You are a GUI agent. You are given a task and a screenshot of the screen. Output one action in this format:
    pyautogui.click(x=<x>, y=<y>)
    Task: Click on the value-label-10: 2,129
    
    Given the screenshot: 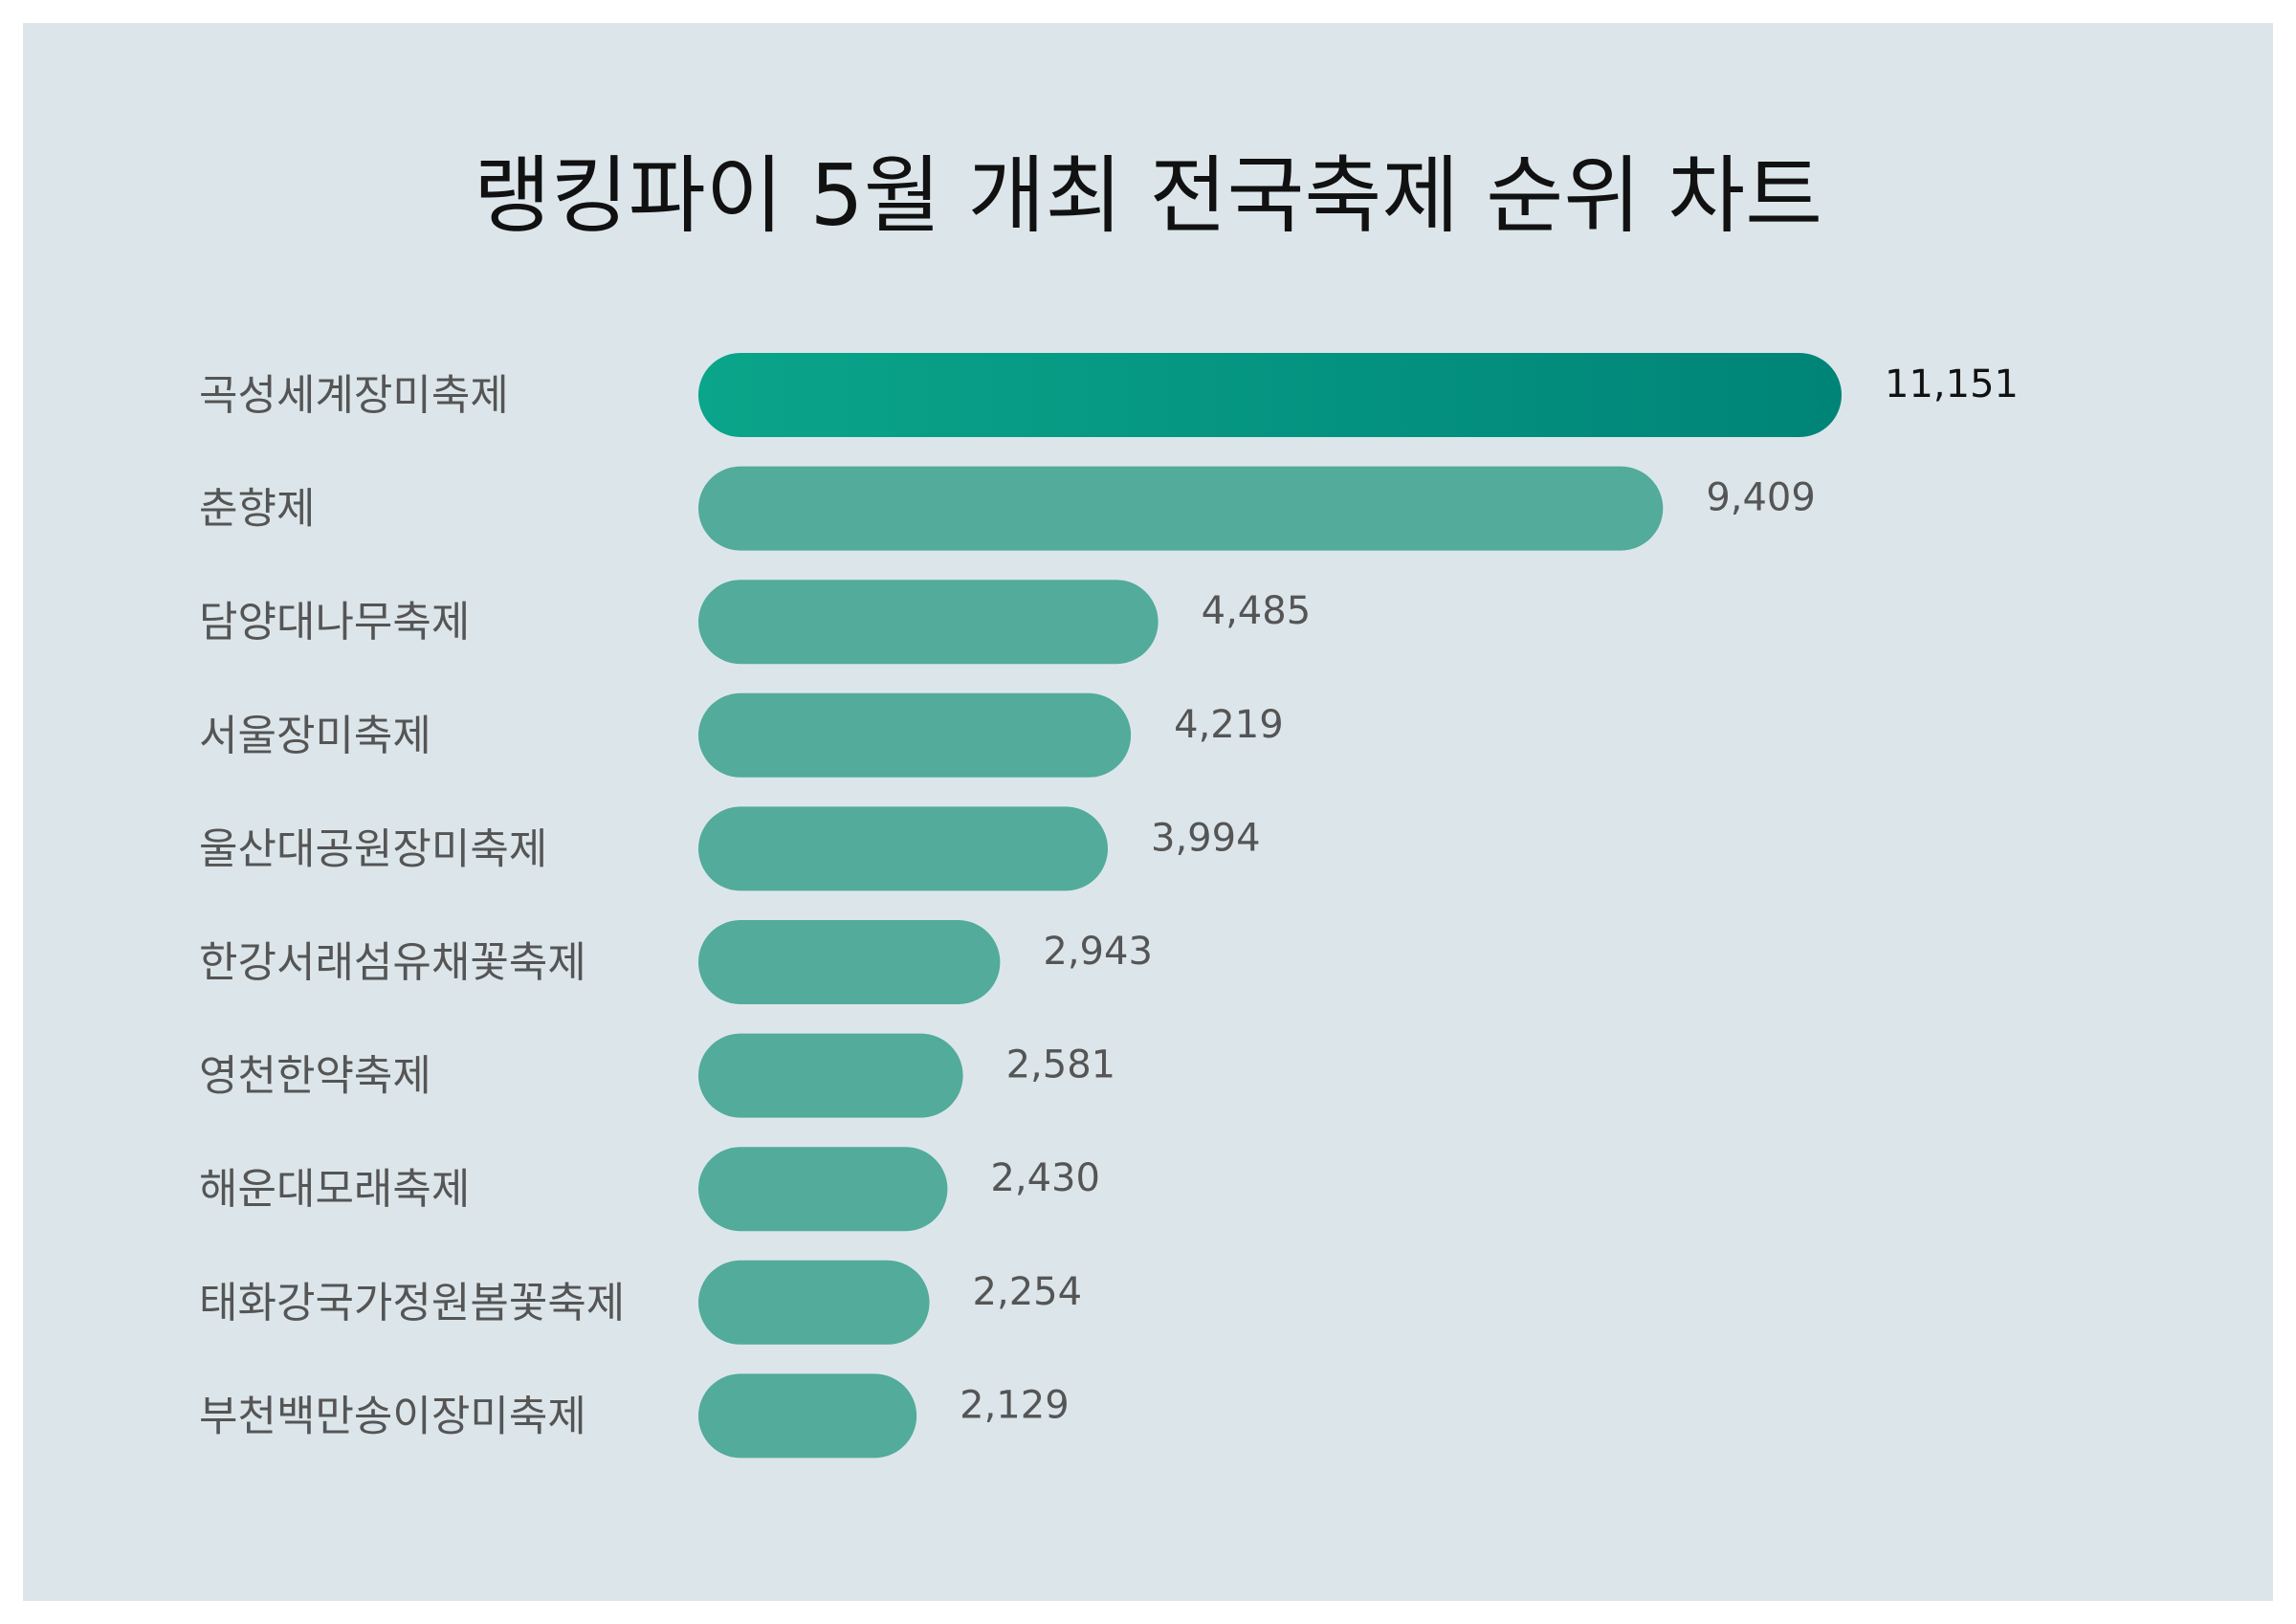 What is the action you would take?
    pyautogui.click(x=1015, y=1405)
    